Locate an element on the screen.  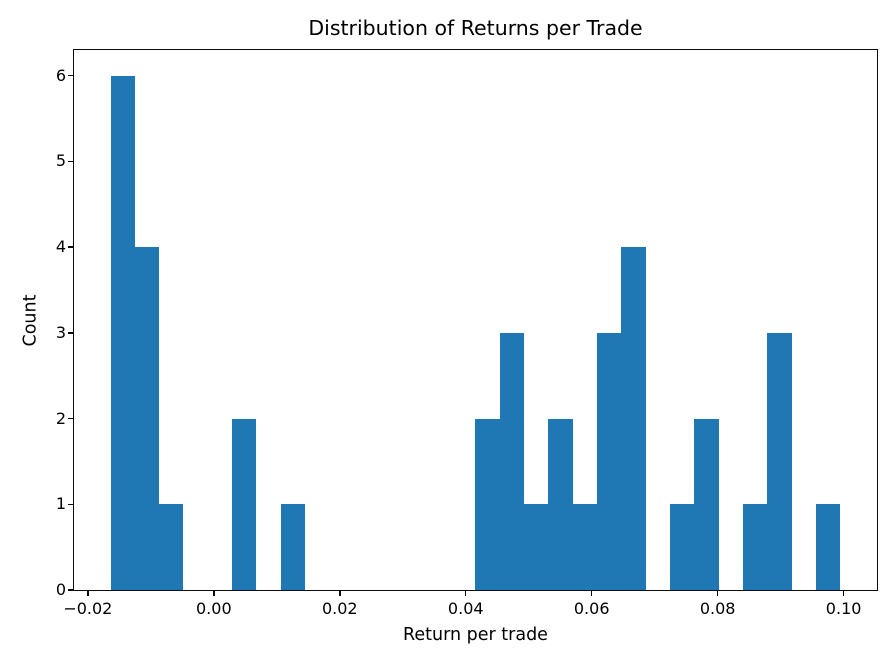
x-tick-label: −0.02 is located at coordinates (88, 608).